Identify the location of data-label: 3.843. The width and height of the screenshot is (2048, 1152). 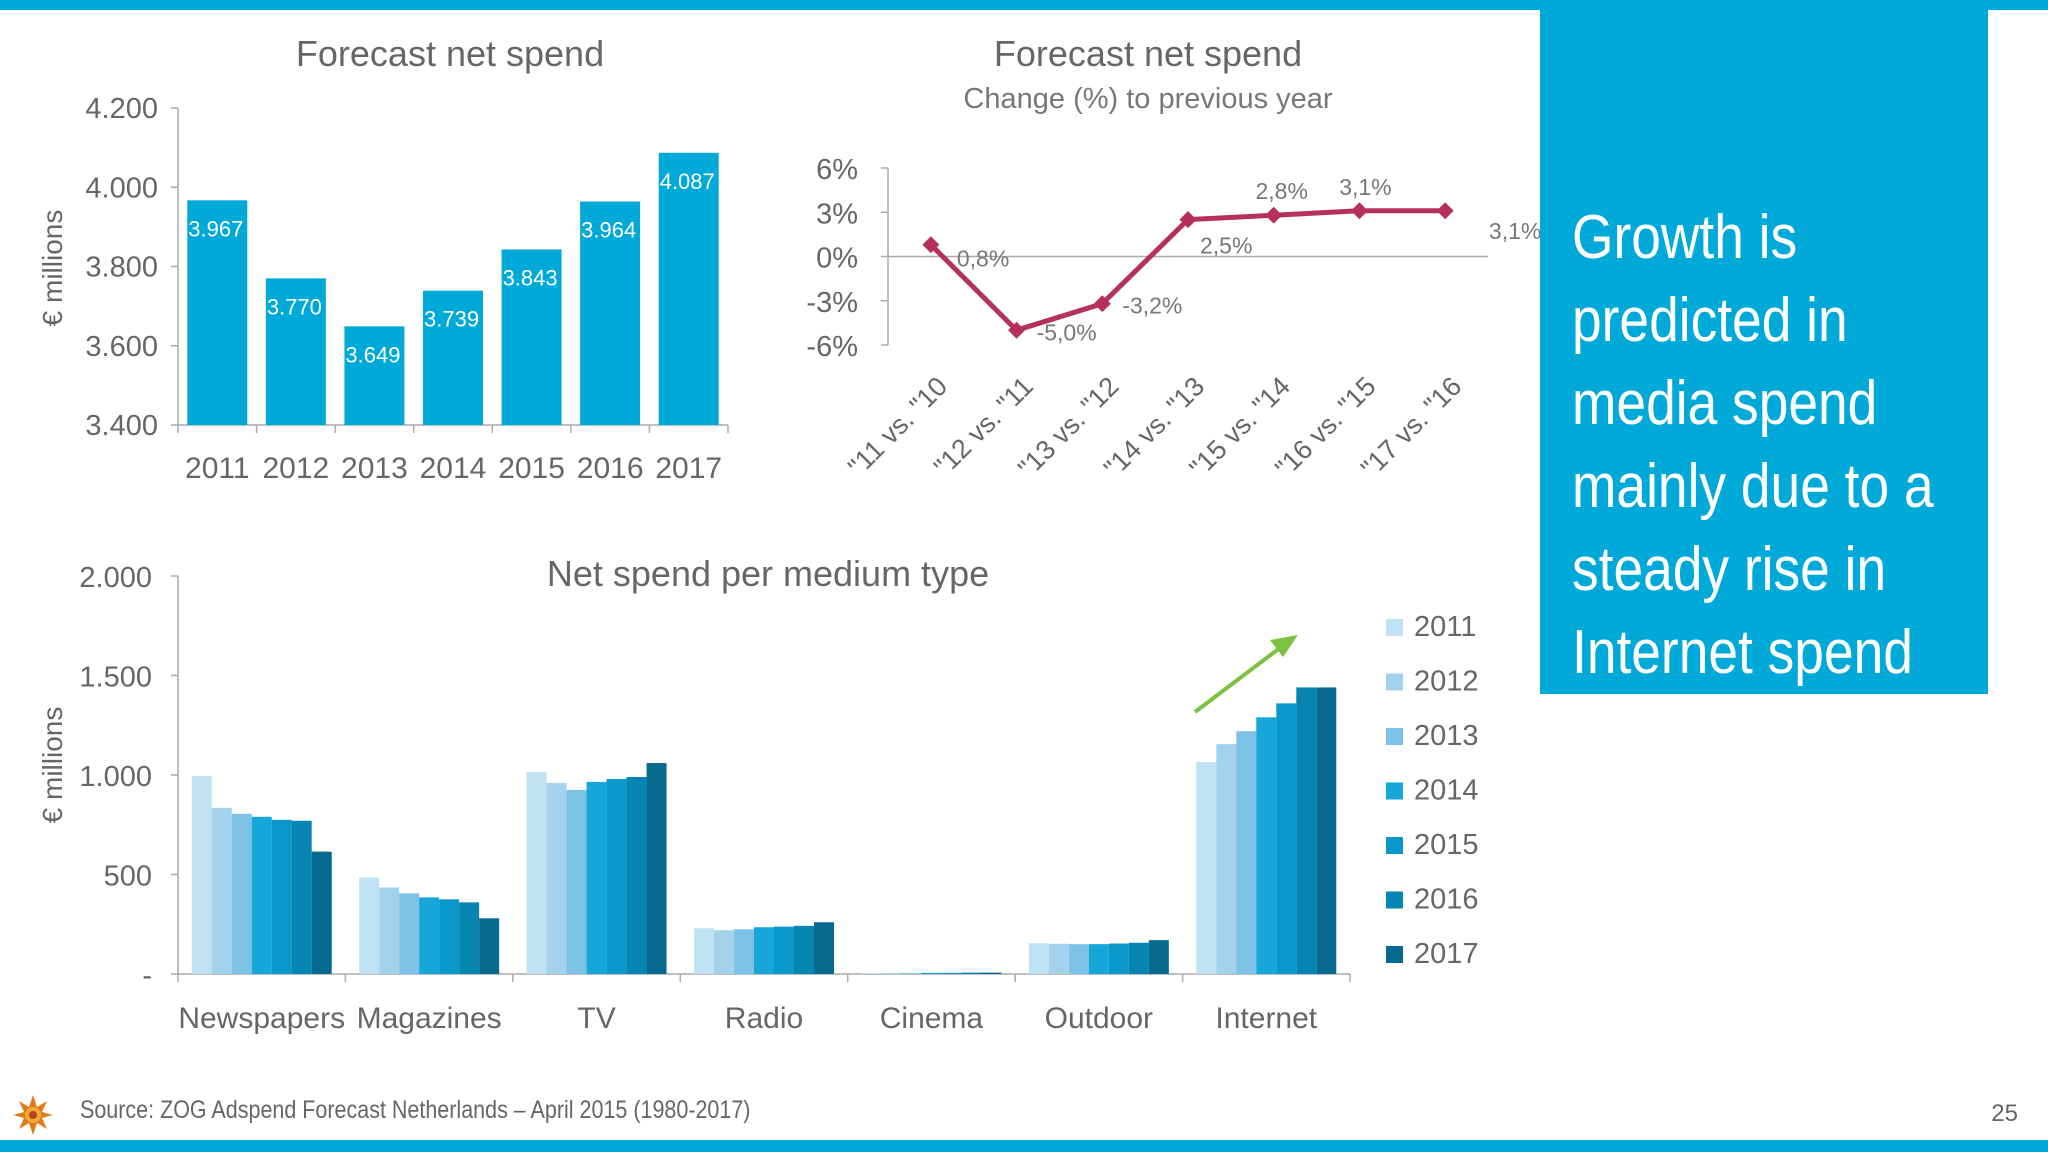
(530, 277).